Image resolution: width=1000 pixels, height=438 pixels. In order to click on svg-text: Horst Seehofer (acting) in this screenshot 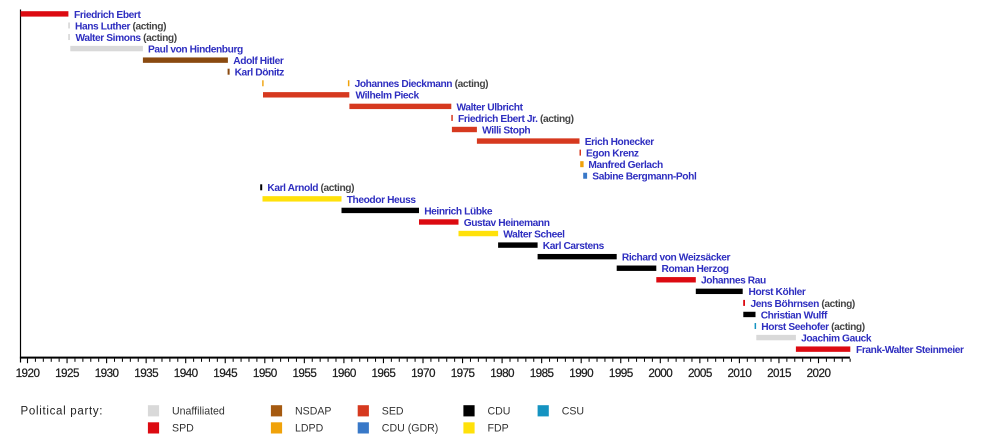, I will do `click(812, 327)`.